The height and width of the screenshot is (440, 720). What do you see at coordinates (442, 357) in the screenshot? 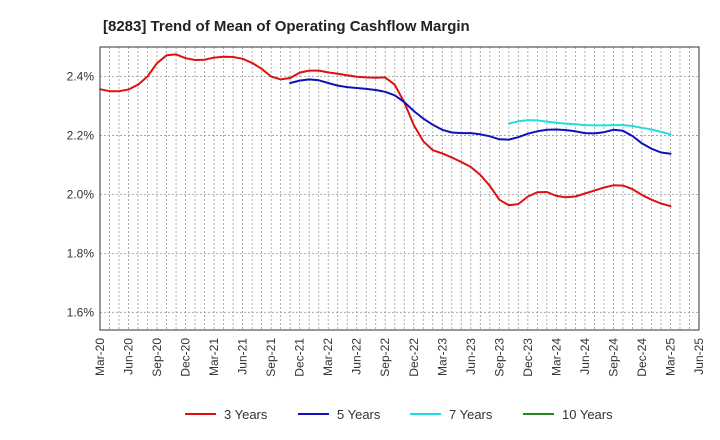
I see `x-tick-label: Mar-23` at bounding box center [442, 357].